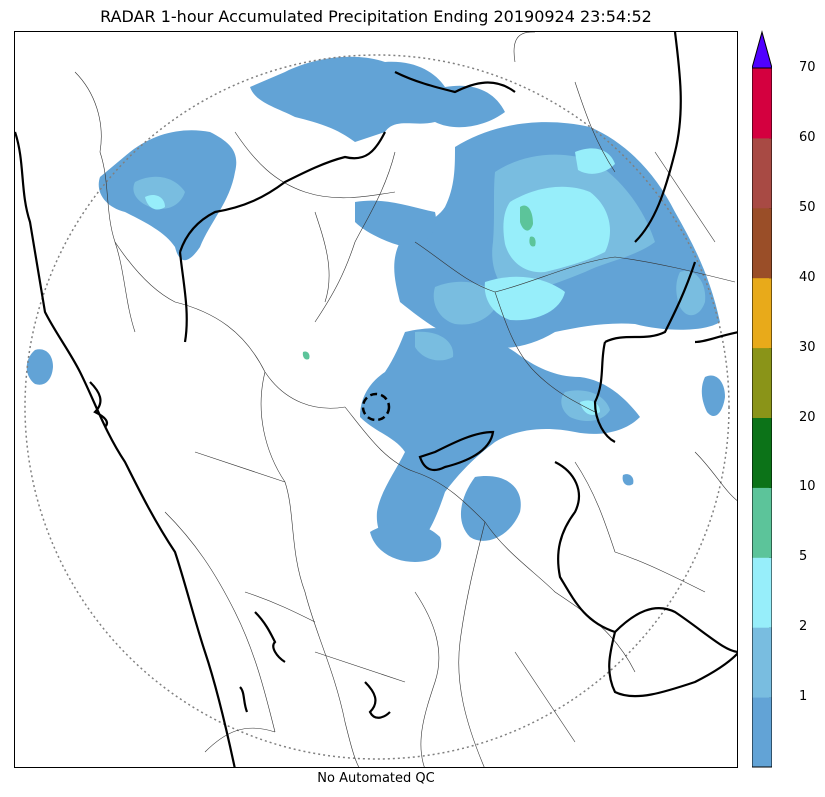 The image size is (825, 797). I want to click on colorbar-tick-label: 60, so click(807, 137).